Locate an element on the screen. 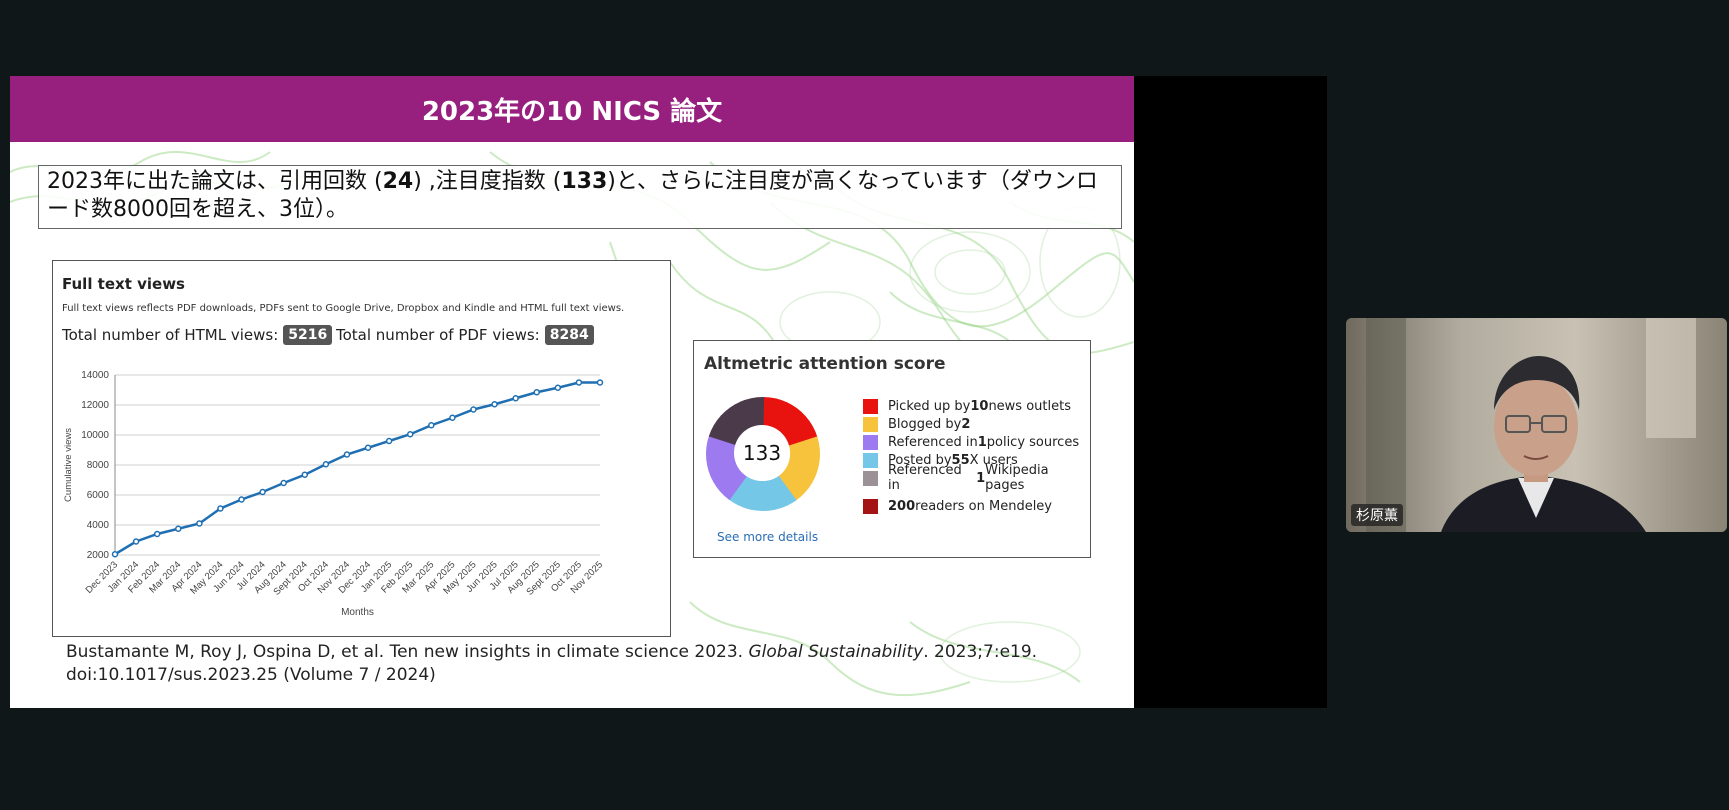 The height and width of the screenshot is (810, 1729). legend-text: Wikipedia pages is located at coordinates (1017, 478).